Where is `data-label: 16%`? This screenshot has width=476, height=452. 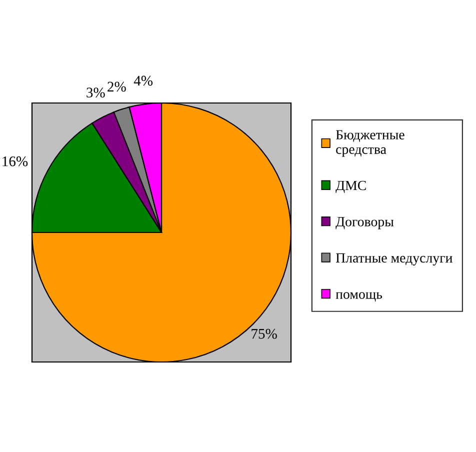
data-label: 16% is located at coordinates (15, 161).